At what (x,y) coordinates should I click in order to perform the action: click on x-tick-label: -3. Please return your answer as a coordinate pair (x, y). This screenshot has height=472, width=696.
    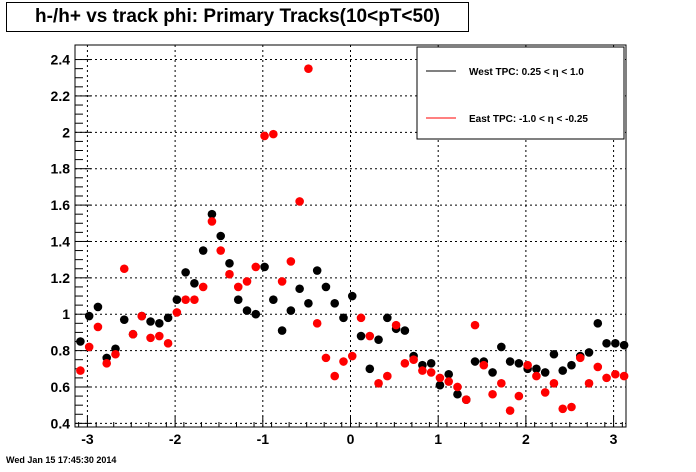
    Looking at the image, I should click on (87, 439).